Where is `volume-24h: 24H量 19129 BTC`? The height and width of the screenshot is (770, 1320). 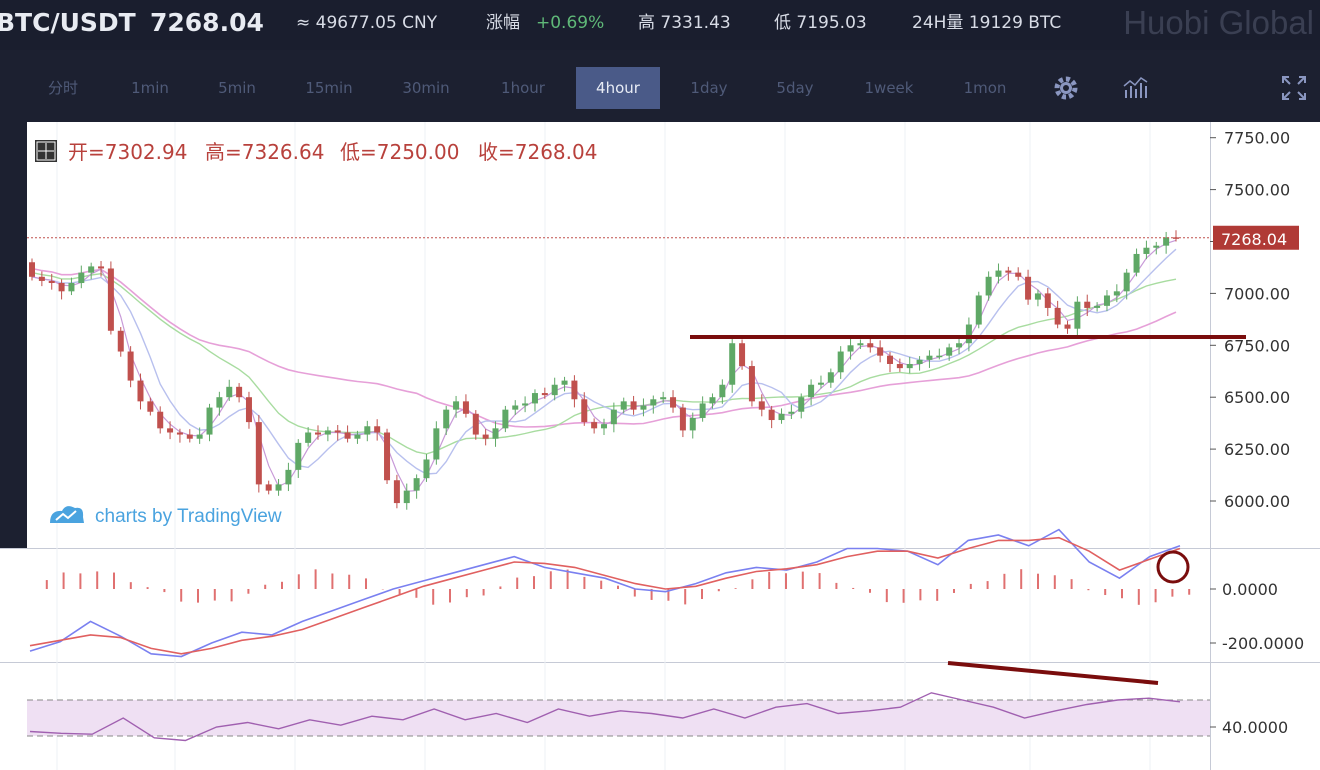 volume-24h: 24H量 19129 BTC is located at coordinates (987, 23).